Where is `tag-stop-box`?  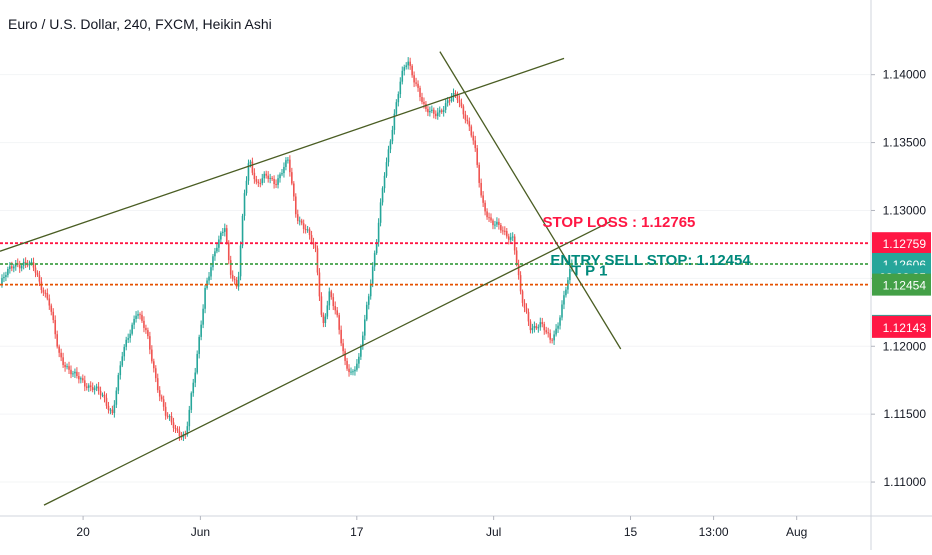 tag-stop-box is located at coordinates (901, 243).